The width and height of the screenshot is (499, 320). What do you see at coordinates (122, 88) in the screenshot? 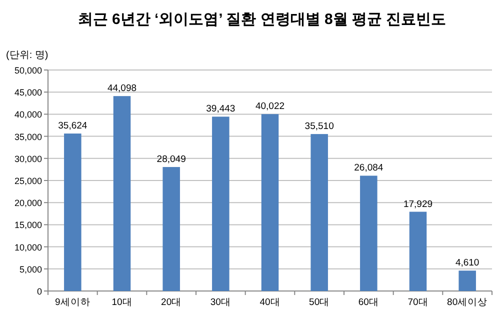
I see `data-label: 44,098` at bounding box center [122, 88].